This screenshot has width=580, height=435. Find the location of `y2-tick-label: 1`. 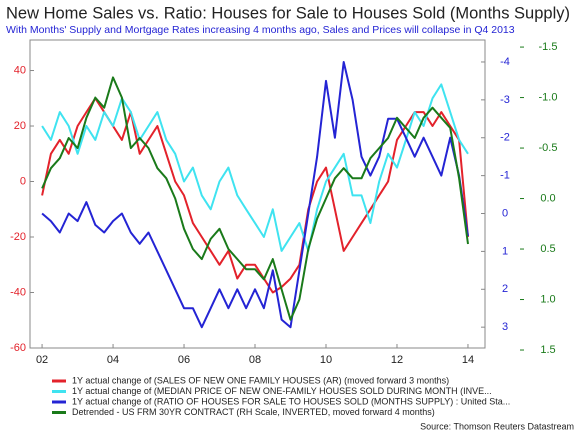

y2-tick-label: 1 is located at coordinates (505, 251).